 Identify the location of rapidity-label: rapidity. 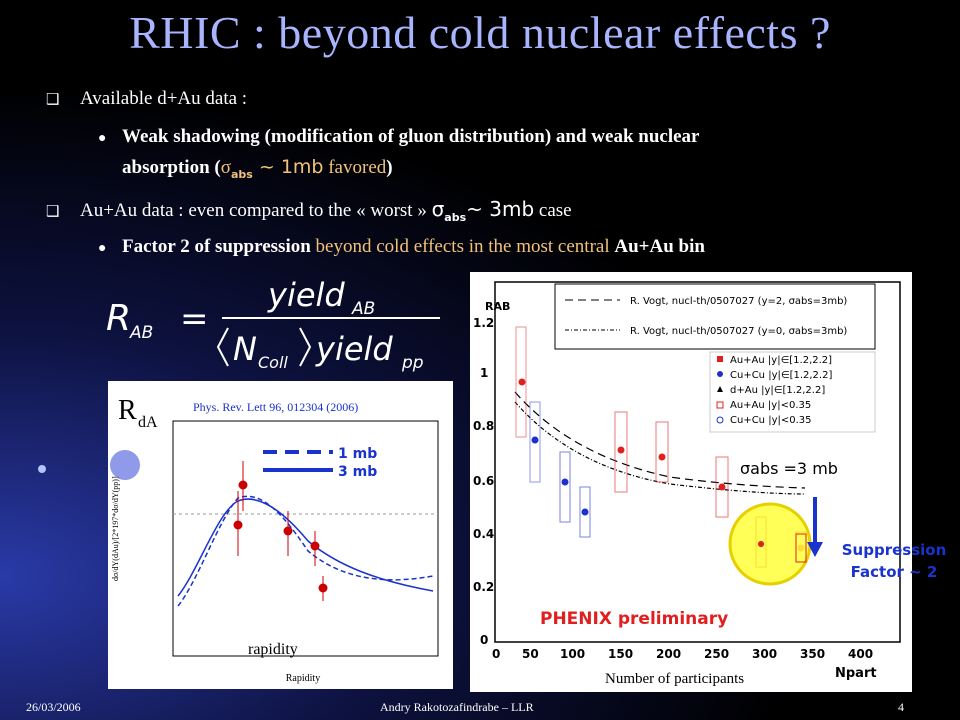
(273, 649).